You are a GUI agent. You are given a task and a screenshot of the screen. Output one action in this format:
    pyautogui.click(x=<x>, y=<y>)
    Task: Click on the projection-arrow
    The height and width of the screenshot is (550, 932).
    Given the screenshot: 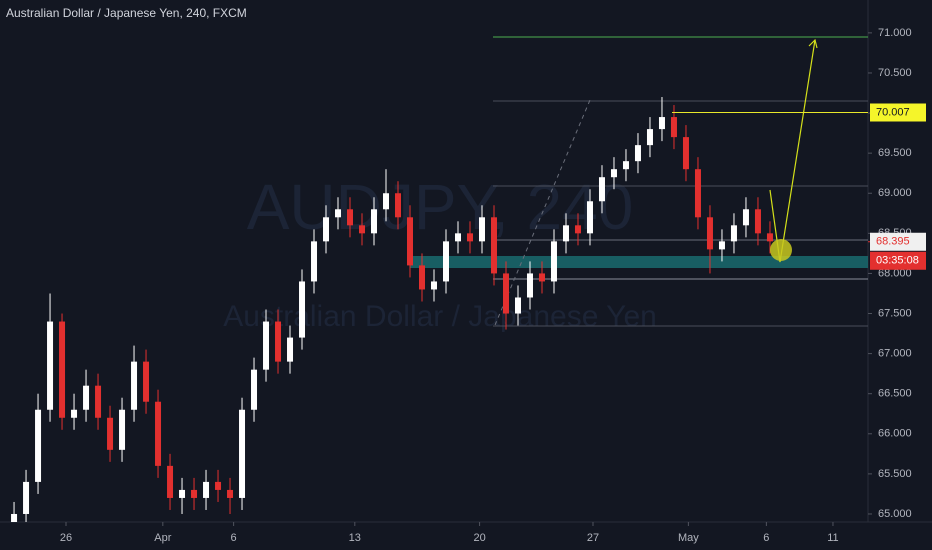 What is the action you would take?
    pyautogui.click(x=792, y=151)
    